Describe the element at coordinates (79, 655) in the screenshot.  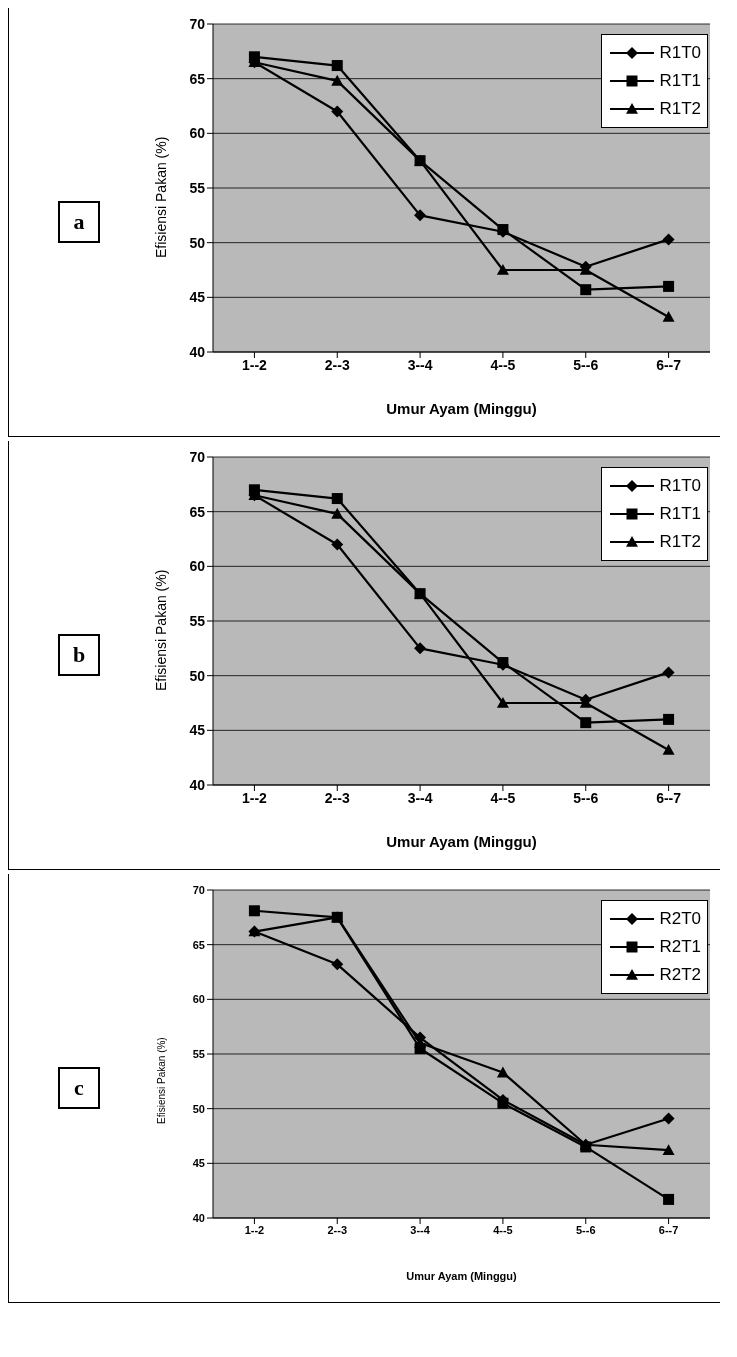
I see `text: b` at that location.